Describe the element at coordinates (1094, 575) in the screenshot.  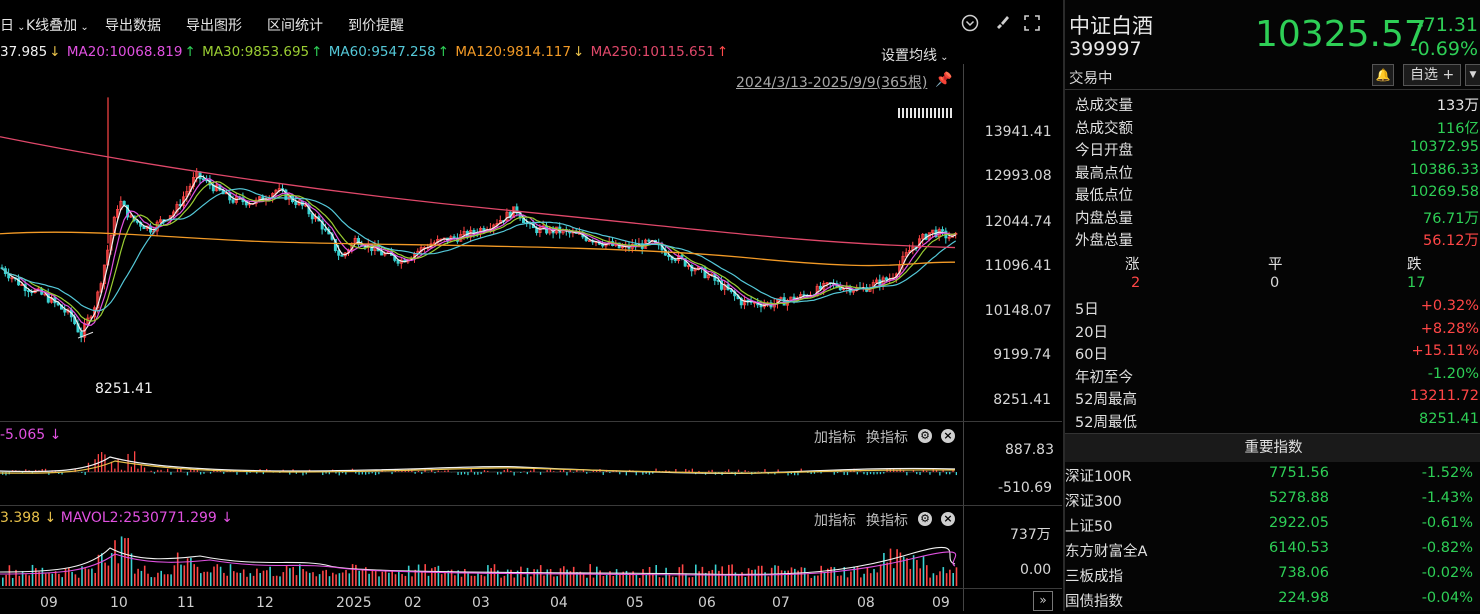
I see `index-row-name: 三板成指` at that location.